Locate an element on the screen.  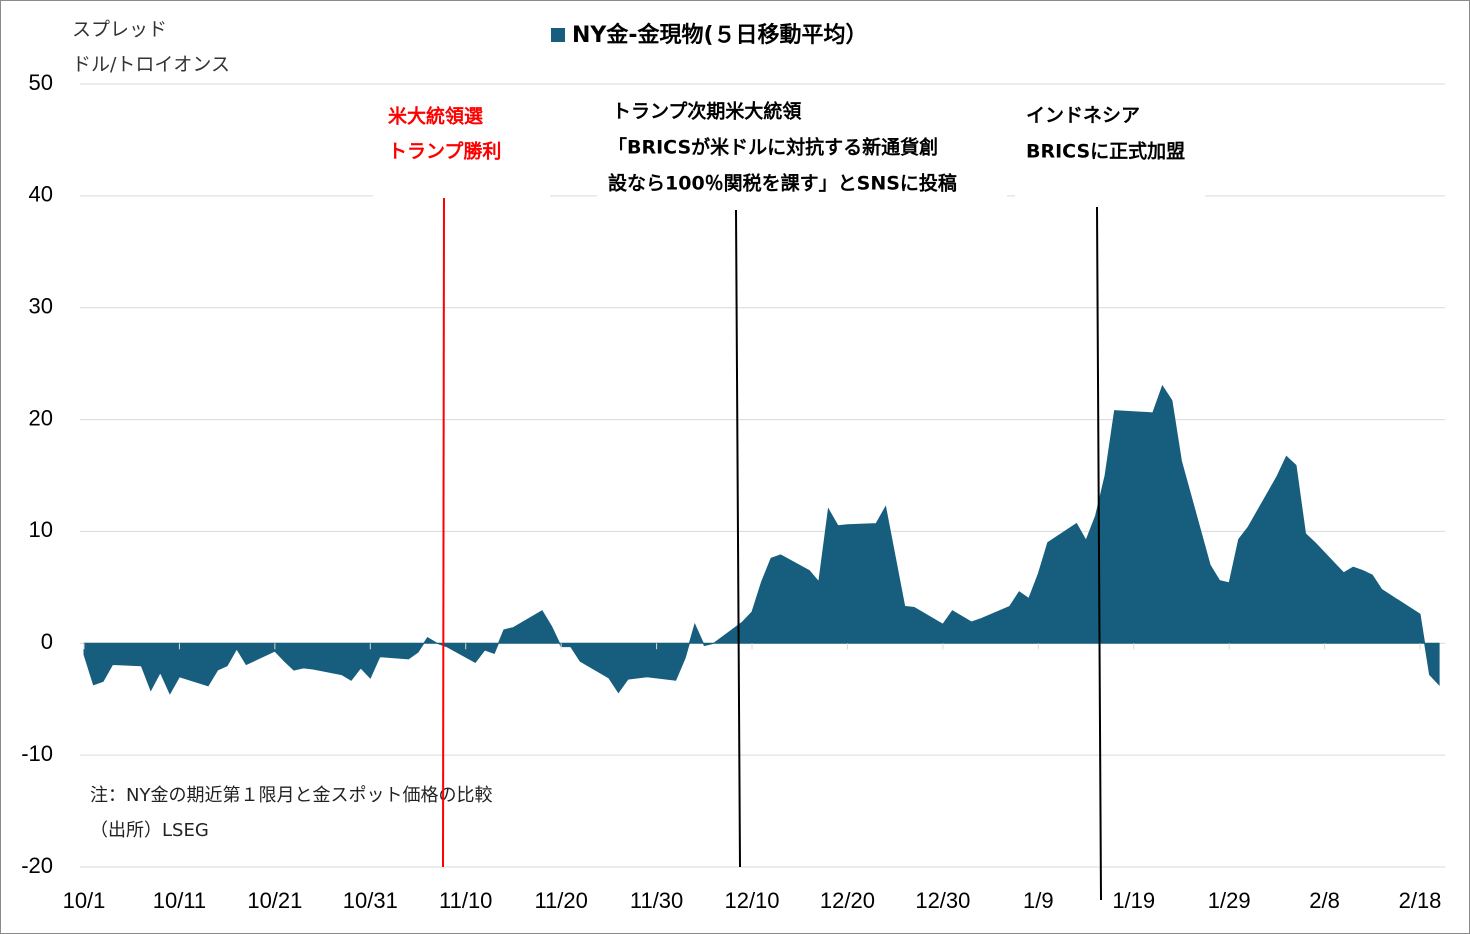
annotation-text: 設なら100％関税を課す」とSNSに投稿 is located at coordinates (782, 183).